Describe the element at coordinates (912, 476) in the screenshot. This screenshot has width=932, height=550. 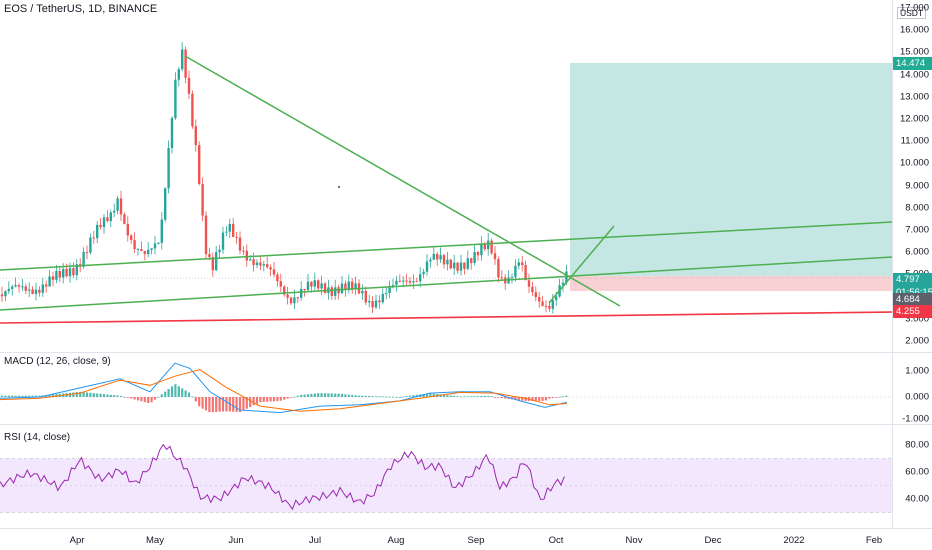
I see `rsi-axis: 80.00 60.00 40.00` at that location.